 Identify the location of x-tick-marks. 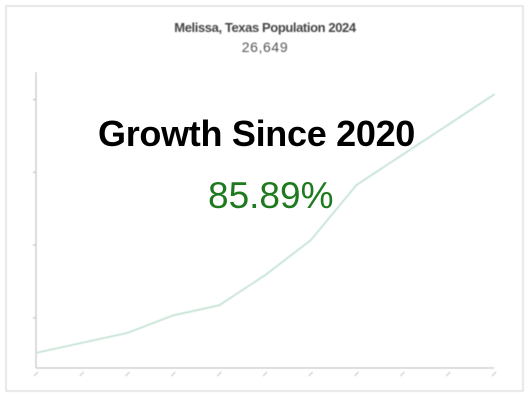
(265, 374).